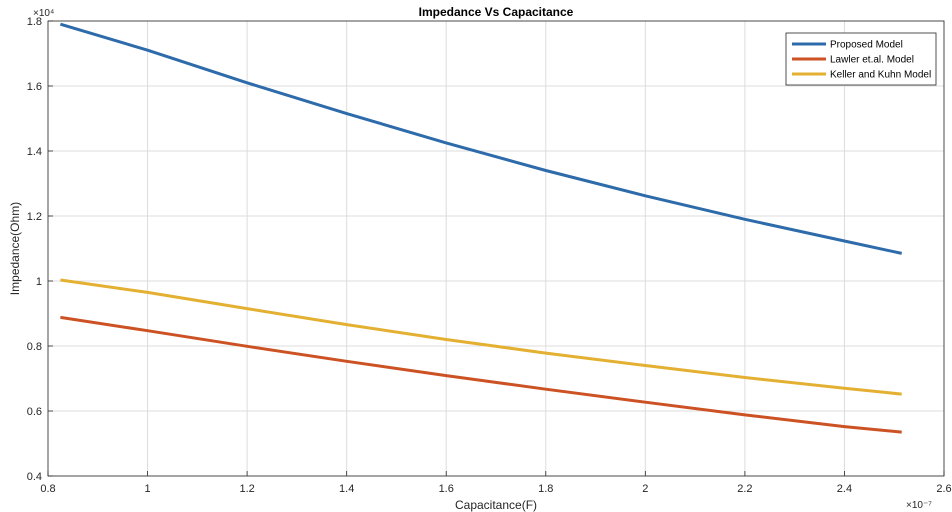  What do you see at coordinates (34, 87) in the screenshot?
I see `y-tick-label: 1.6` at bounding box center [34, 87].